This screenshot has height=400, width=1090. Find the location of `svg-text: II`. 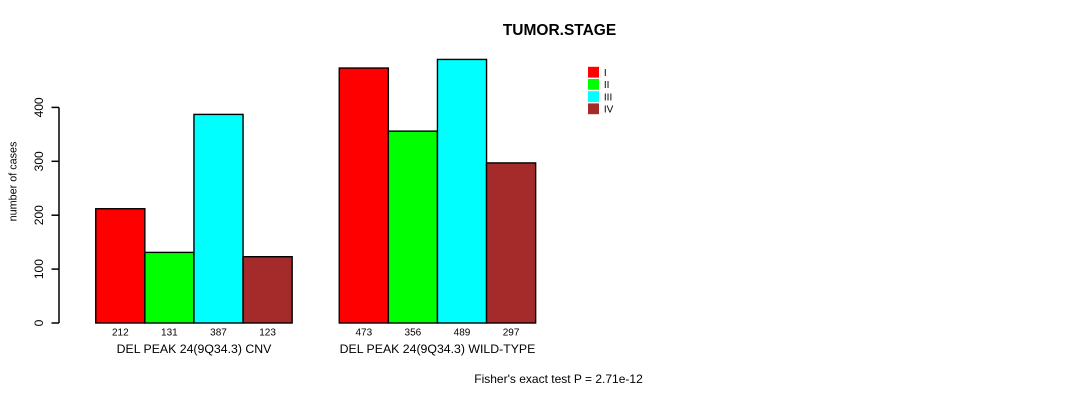

svg-text: II is located at coordinates (607, 85).